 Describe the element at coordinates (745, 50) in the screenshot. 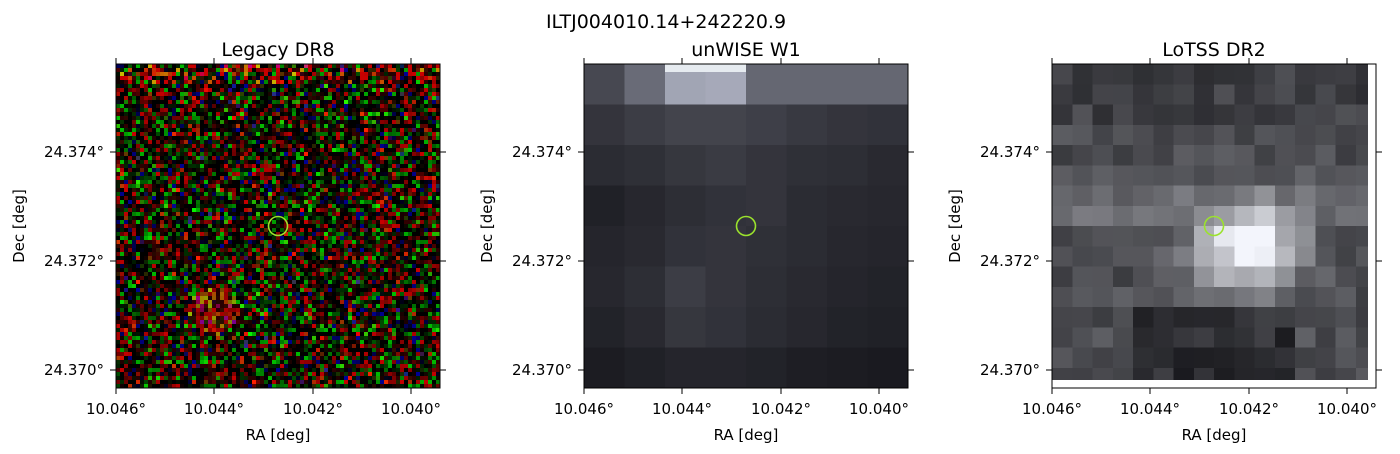

I see `panel-title: unWISE W1` at that location.